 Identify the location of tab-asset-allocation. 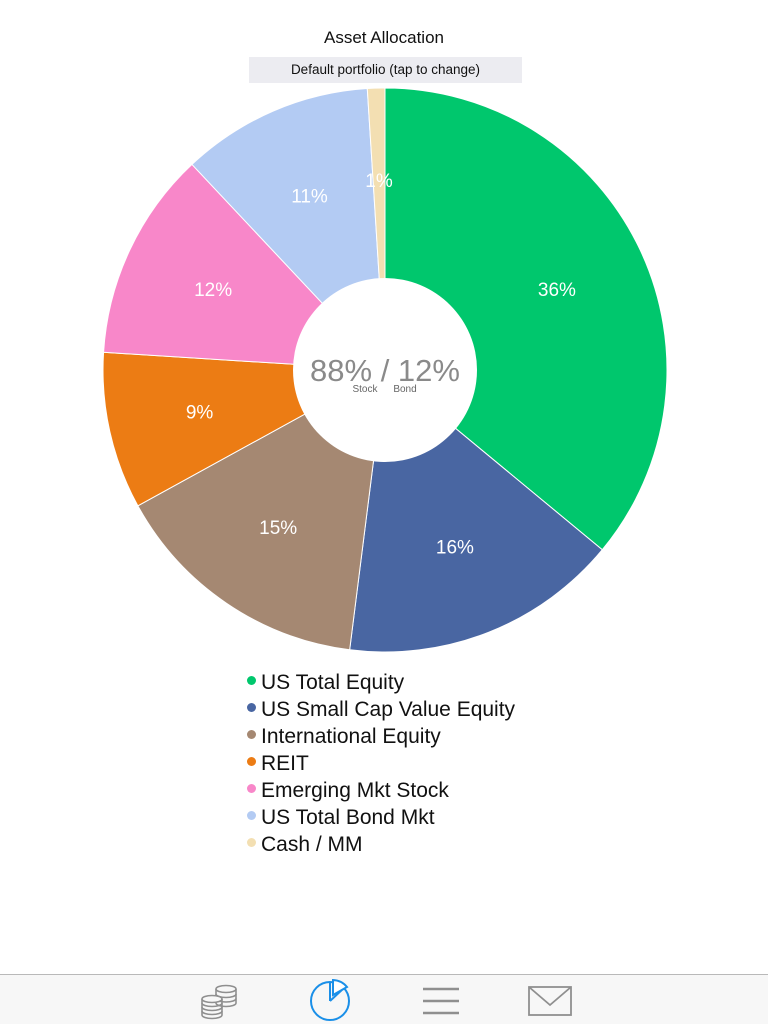
(330, 1000).